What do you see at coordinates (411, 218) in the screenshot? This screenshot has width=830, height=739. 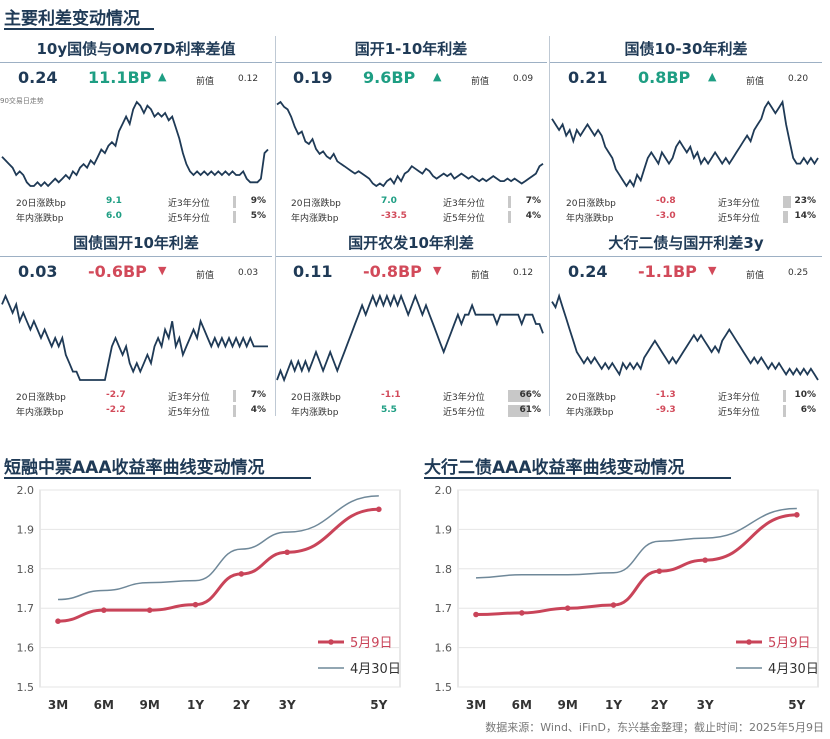 I see `stat-row: 年内涨跌bp -33.5 近5年分位 4%` at bounding box center [411, 218].